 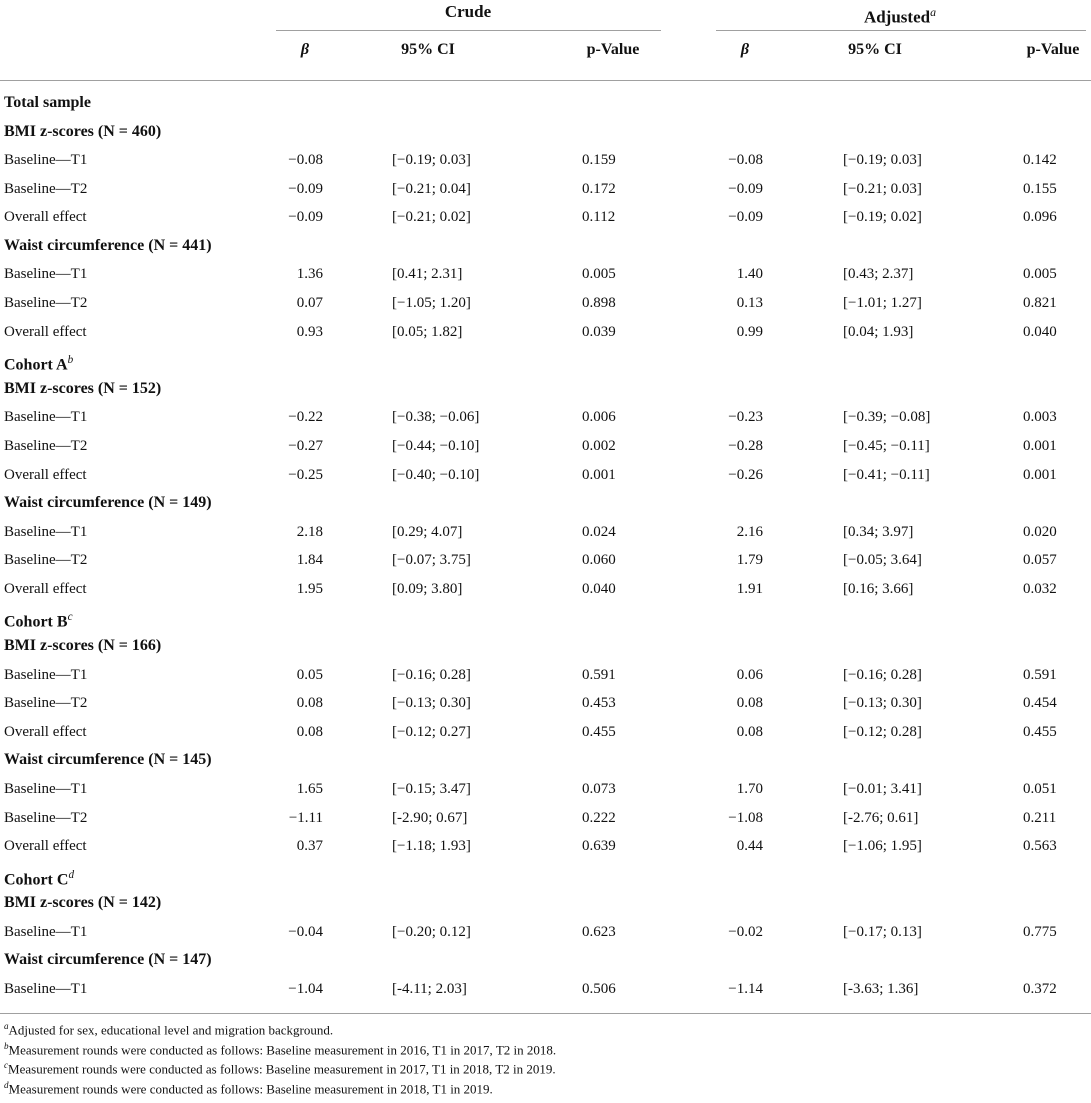 I want to click on group-header-text: Adjusted, so click(x=897, y=17).